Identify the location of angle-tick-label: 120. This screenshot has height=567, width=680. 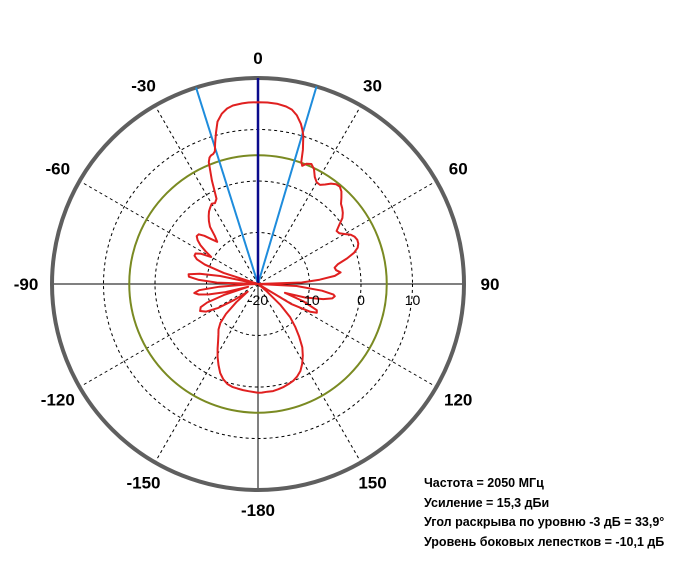
(458, 400).